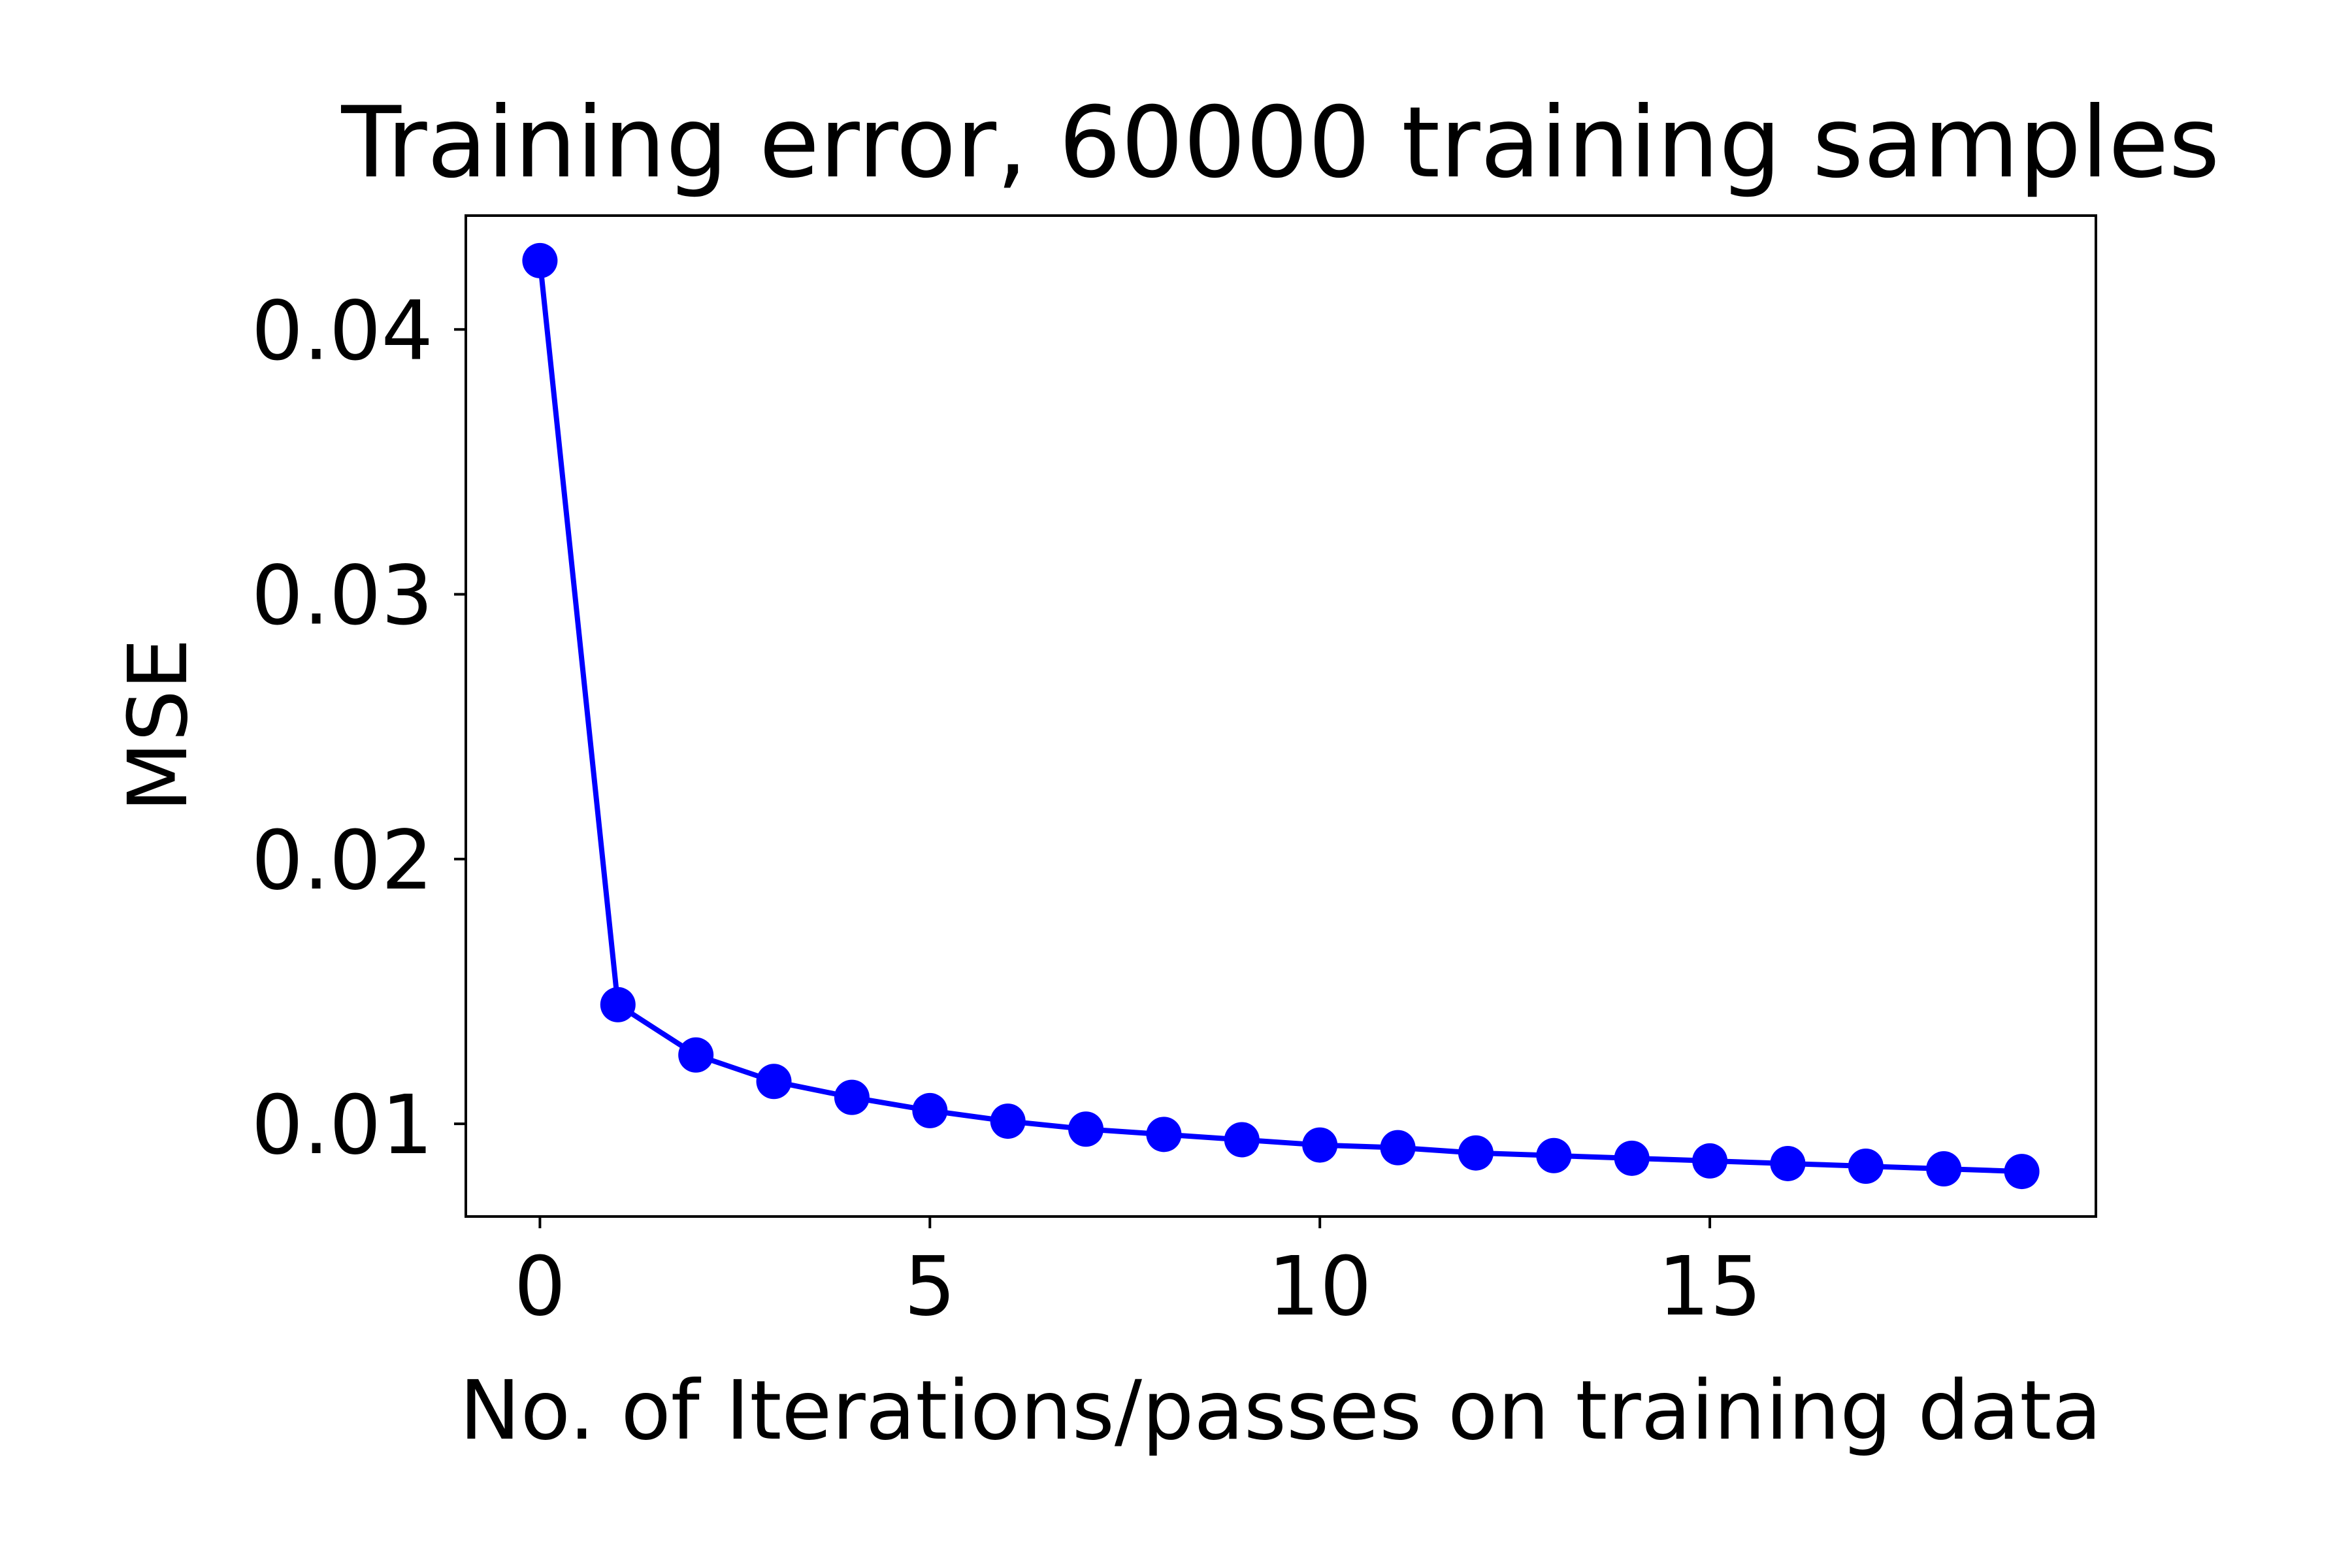 This screenshot has width=2352, height=1568. I want to click on x-tick-label: 0, so click(540, 1286).